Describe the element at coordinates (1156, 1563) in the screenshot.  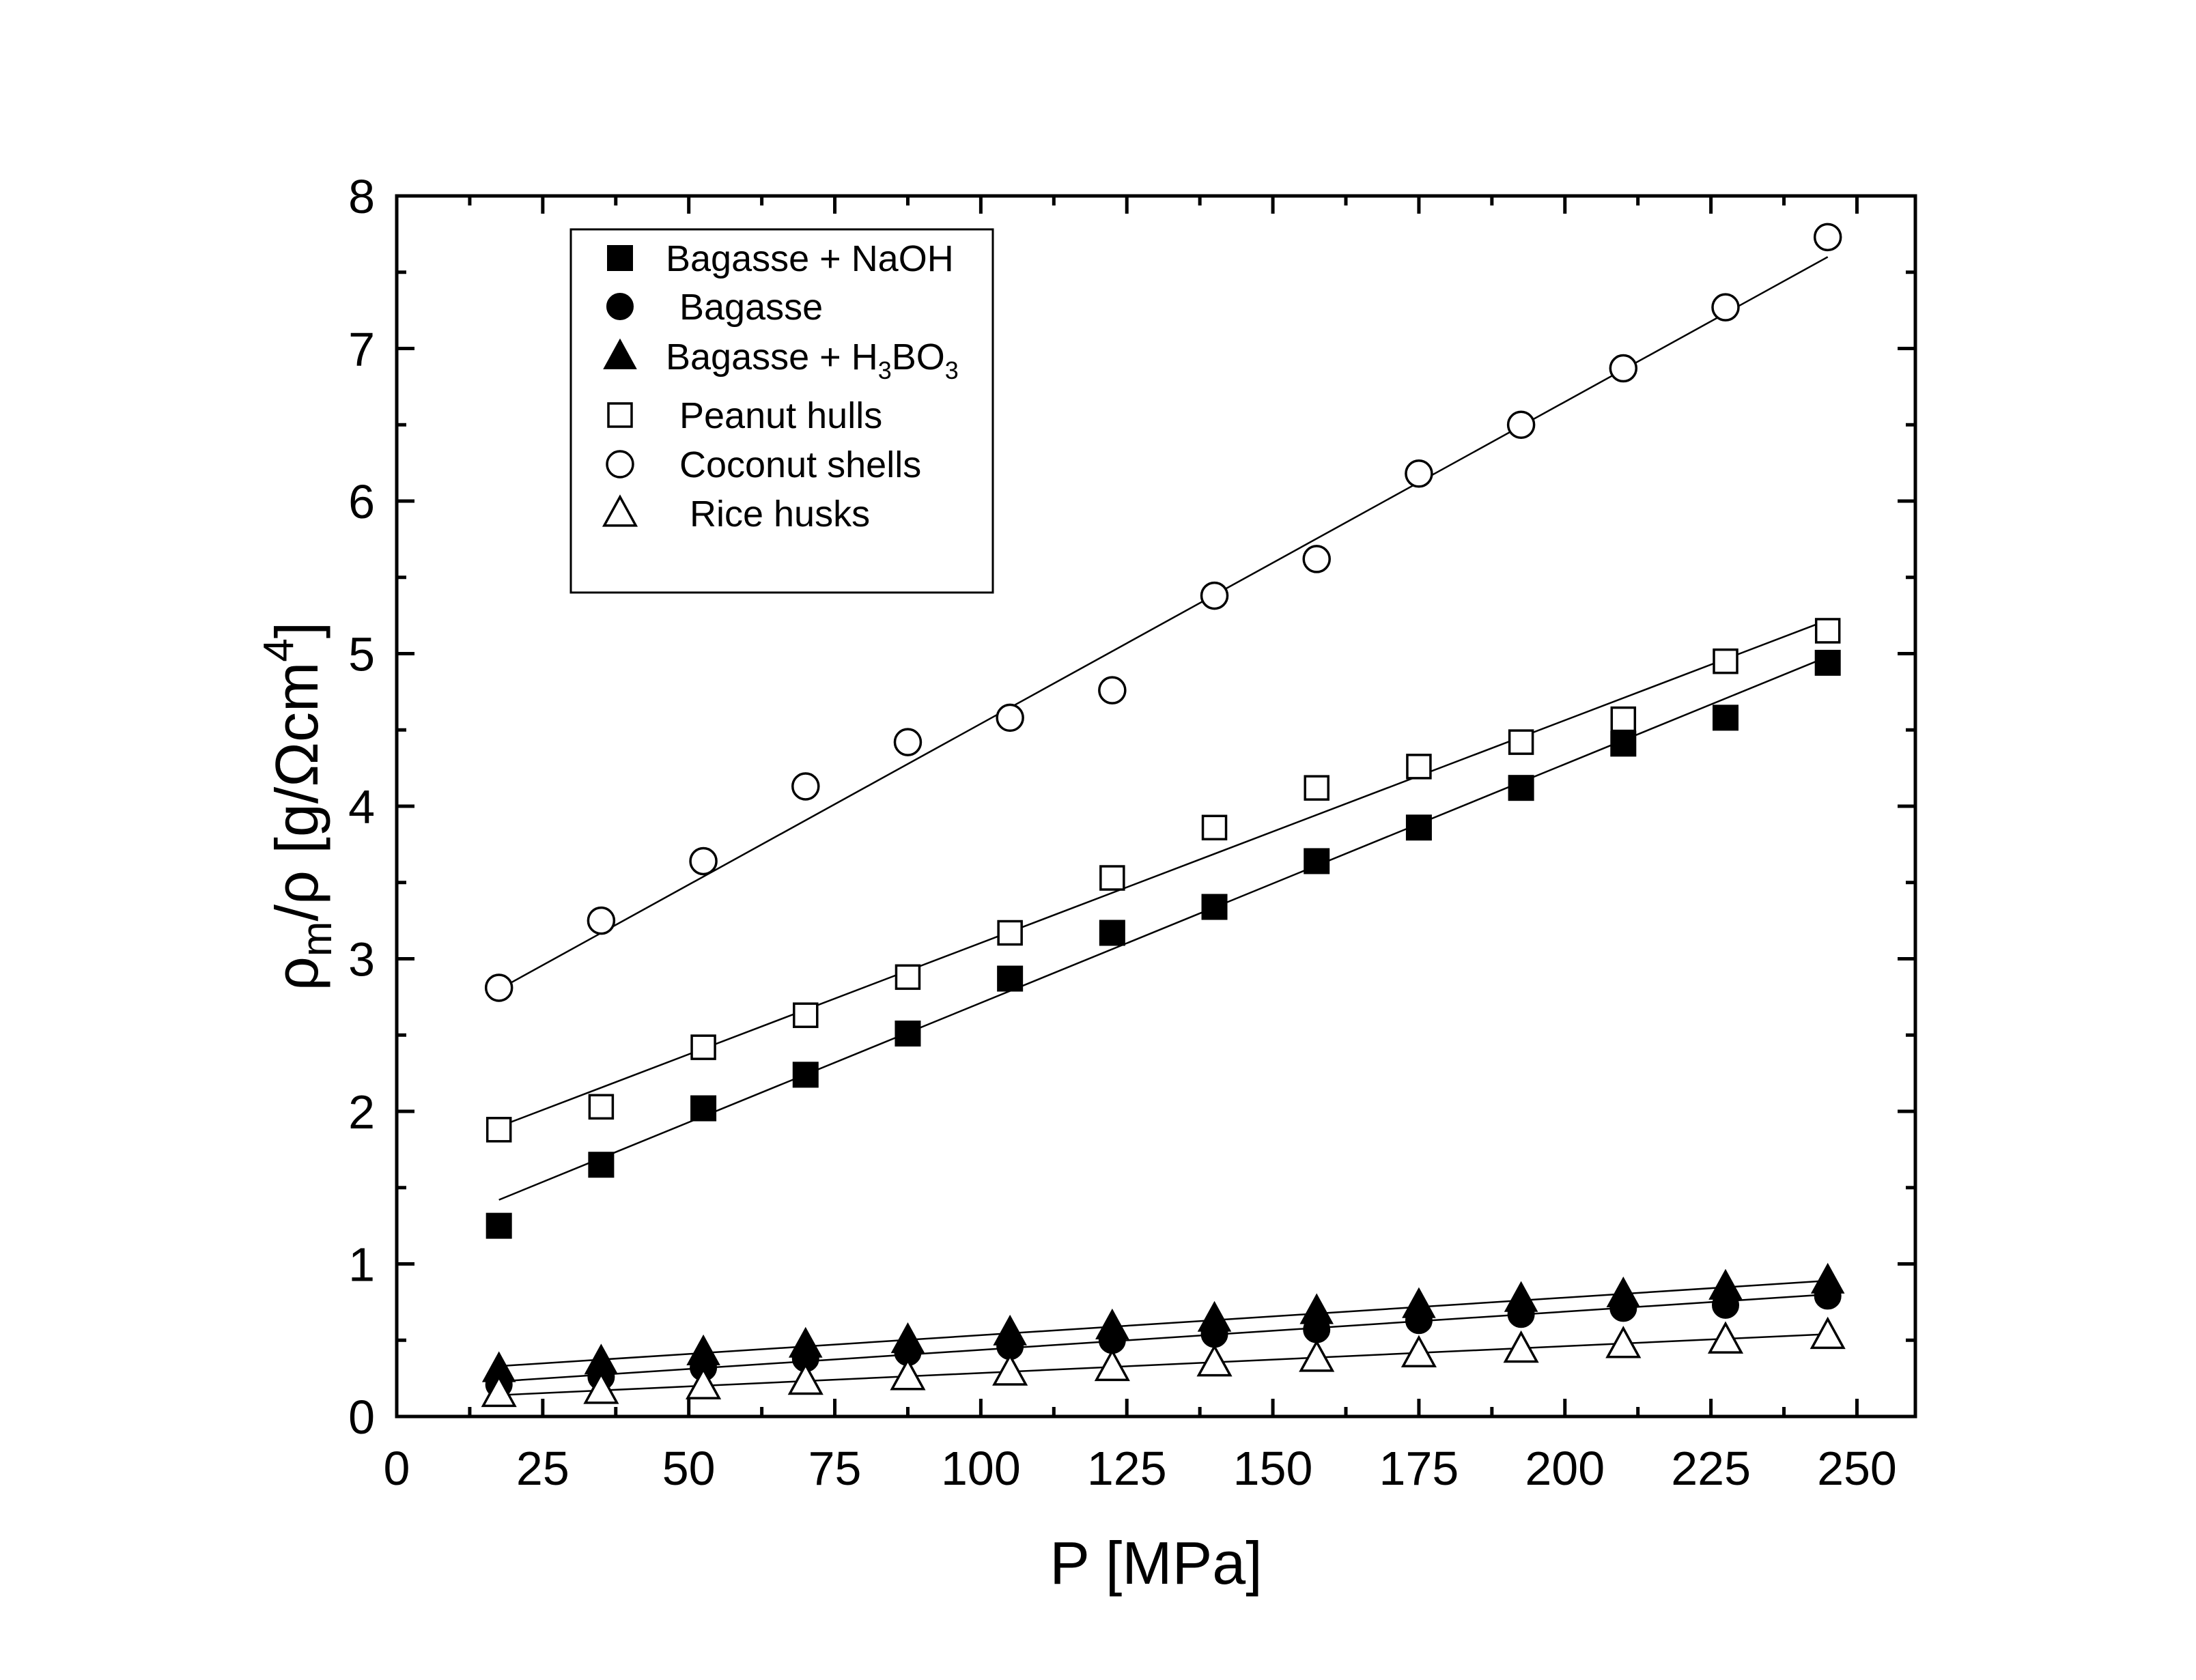
I see `x-axis-title: P [MPa]` at that location.